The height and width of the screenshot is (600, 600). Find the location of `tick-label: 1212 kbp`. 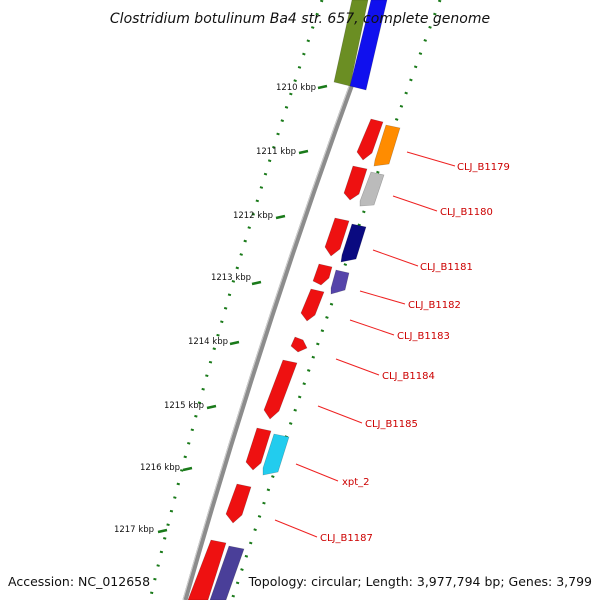

tick-label: 1212 kbp is located at coordinates (253, 216).